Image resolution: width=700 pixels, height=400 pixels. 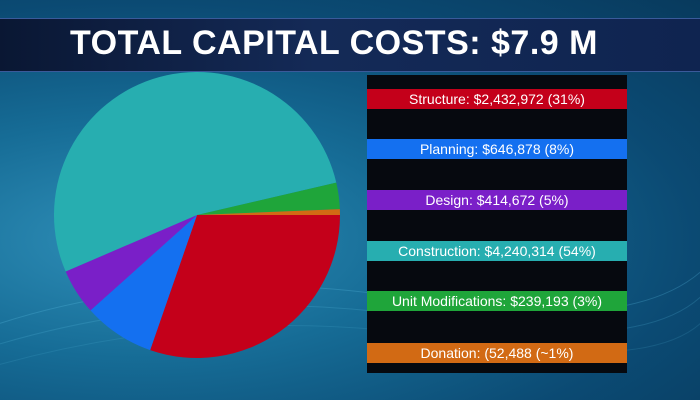 What do you see at coordinates (268, 198) in the screenshot?
I see `pie-slice-unit-modifications` at bounding box center [268, 198].